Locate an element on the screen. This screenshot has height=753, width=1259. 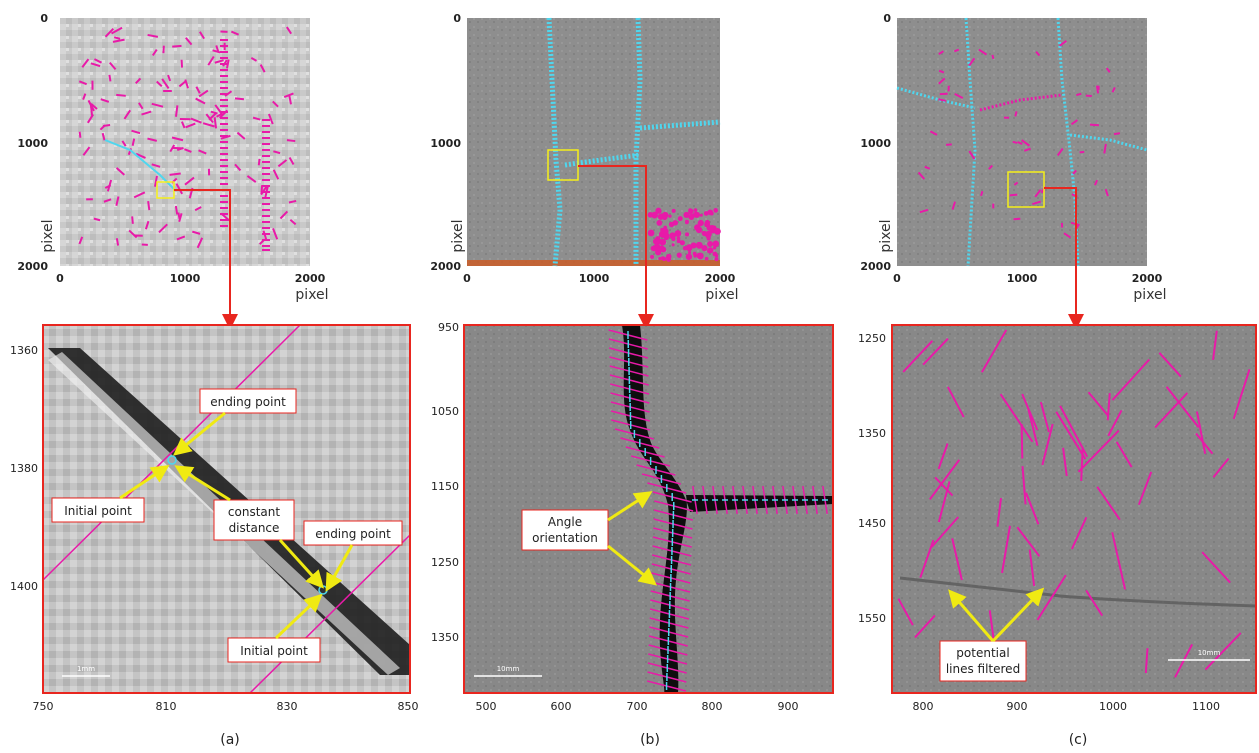
ov-a-xlabel: pixel is located at coordinates (311, 295).